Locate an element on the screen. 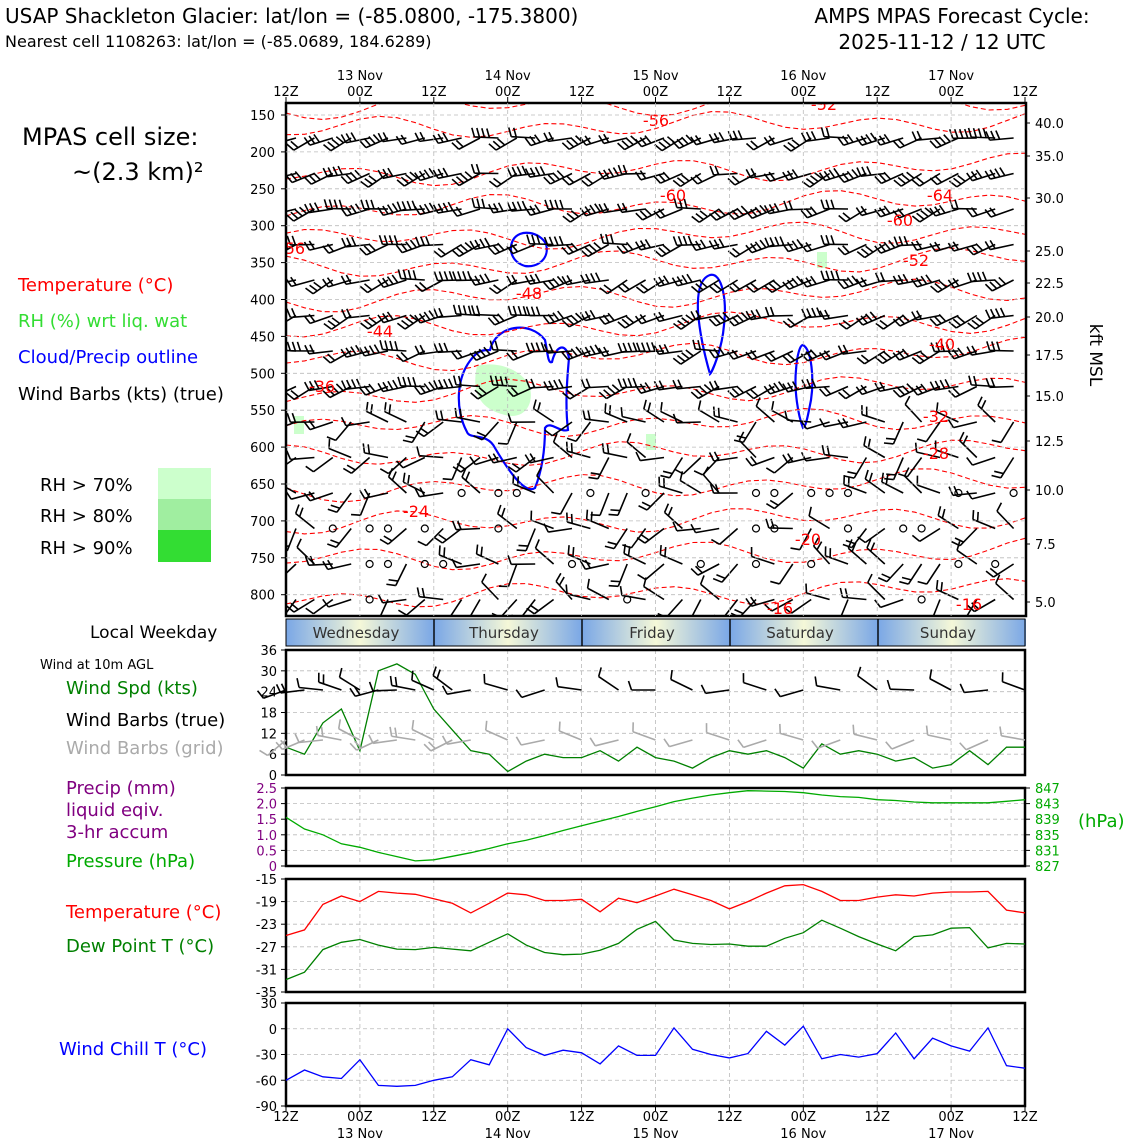 This screenshot has width=1140, height=1140. temperature-contour-label: -28 is located at coordinates (936, 453).